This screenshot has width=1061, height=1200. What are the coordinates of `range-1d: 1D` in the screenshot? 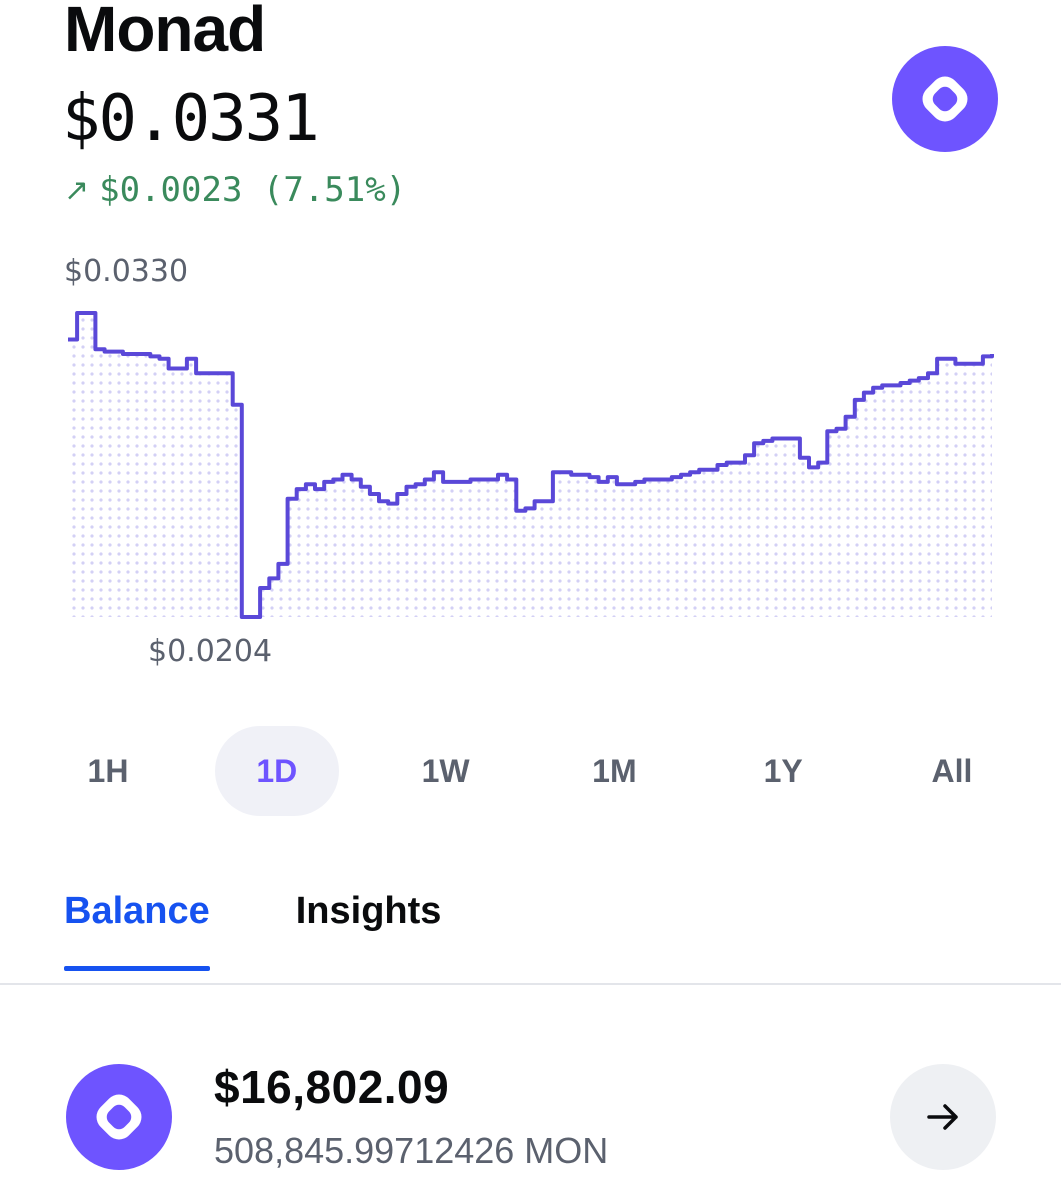 It's located at (276, 771).